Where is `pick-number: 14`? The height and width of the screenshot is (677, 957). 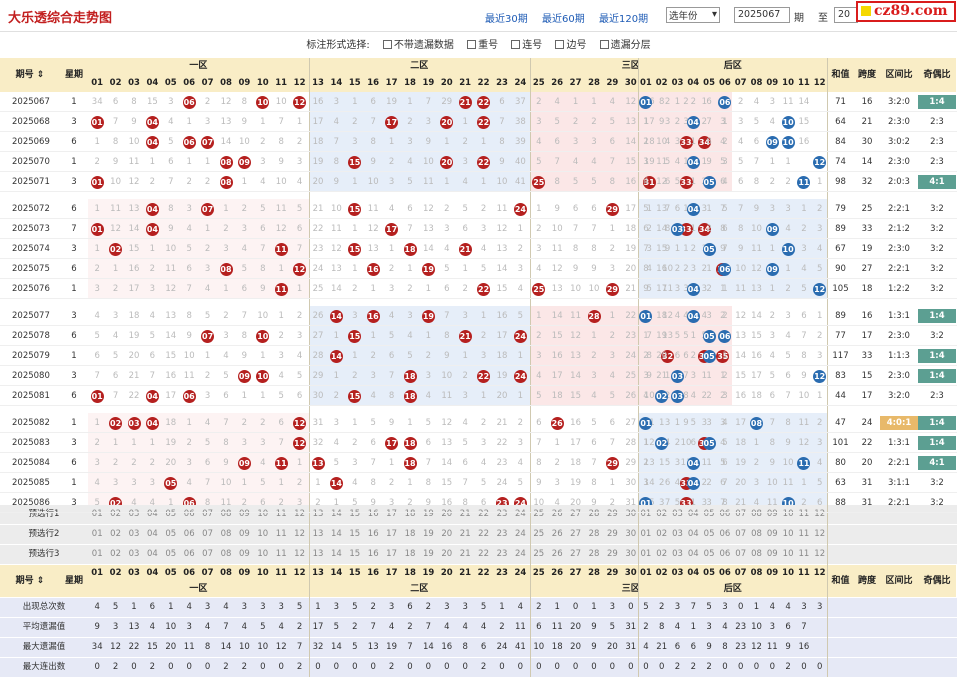
pick-number: 14 is located at coordinates (336, 554).